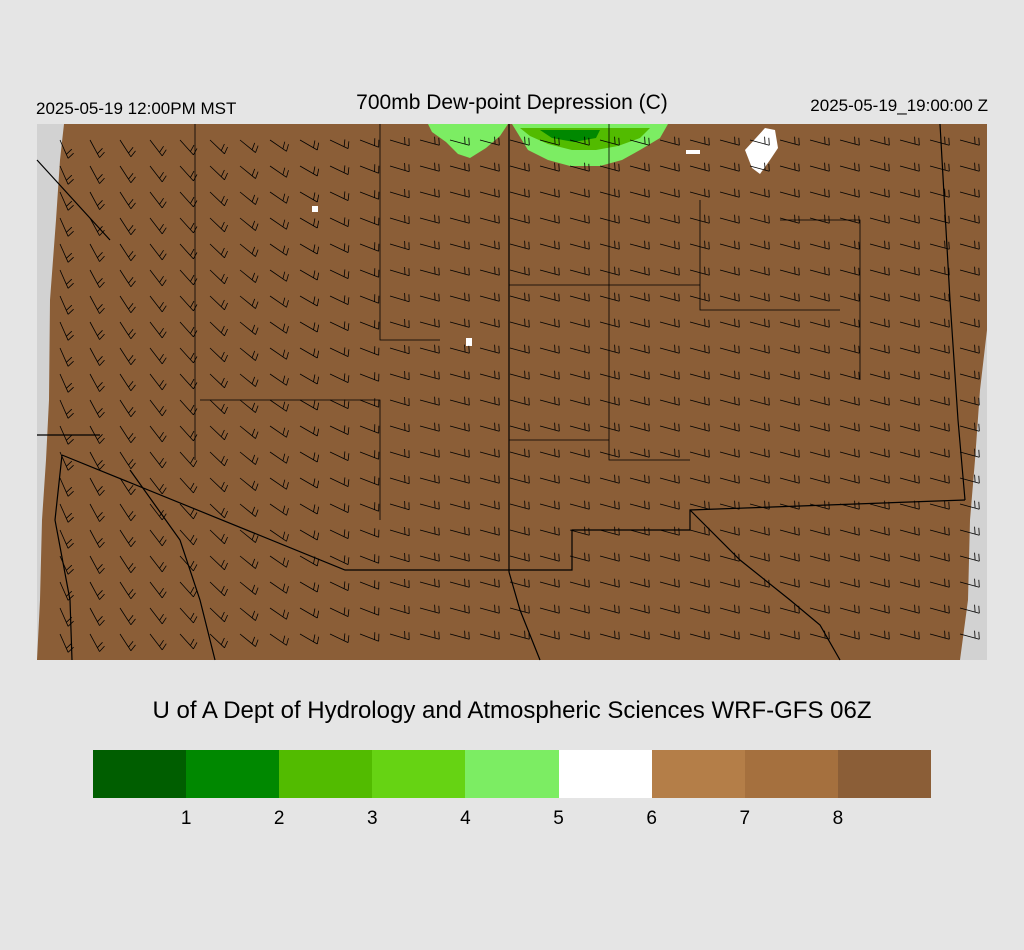  What do you see at coordinates (765, 585) in the screenshot?
I see `river-line` at bounding box center [765, 585].